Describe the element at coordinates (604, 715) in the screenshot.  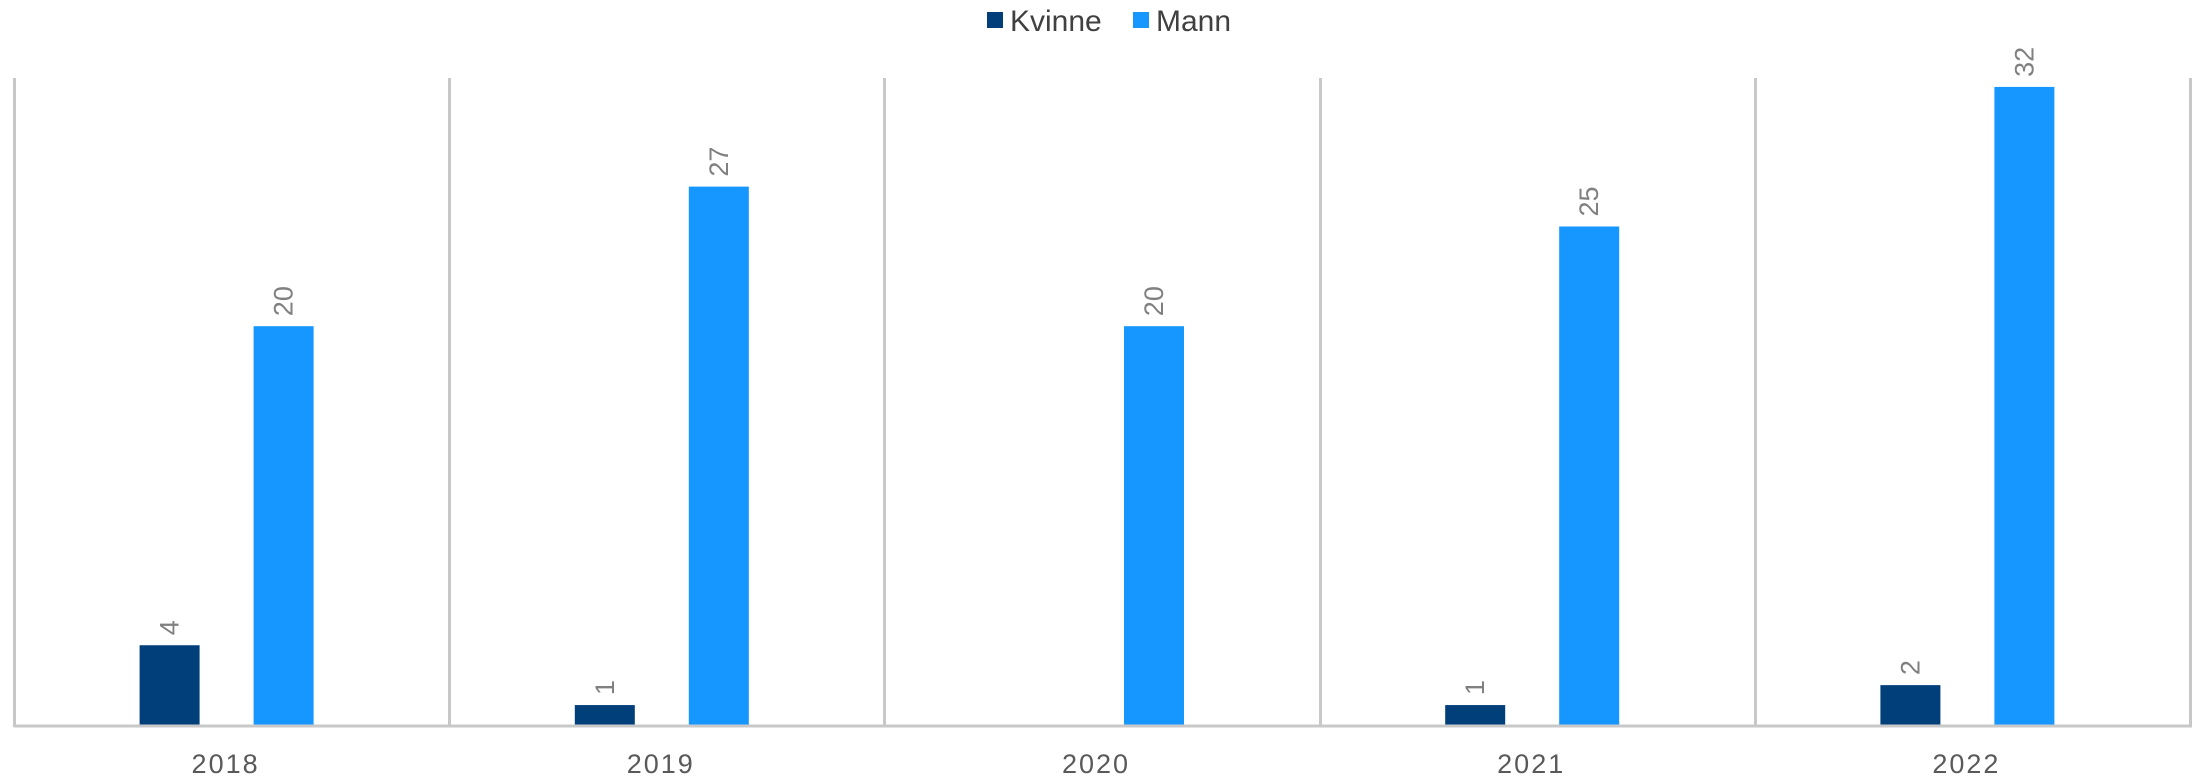
I see `bar-kvinne-2019` at that location.